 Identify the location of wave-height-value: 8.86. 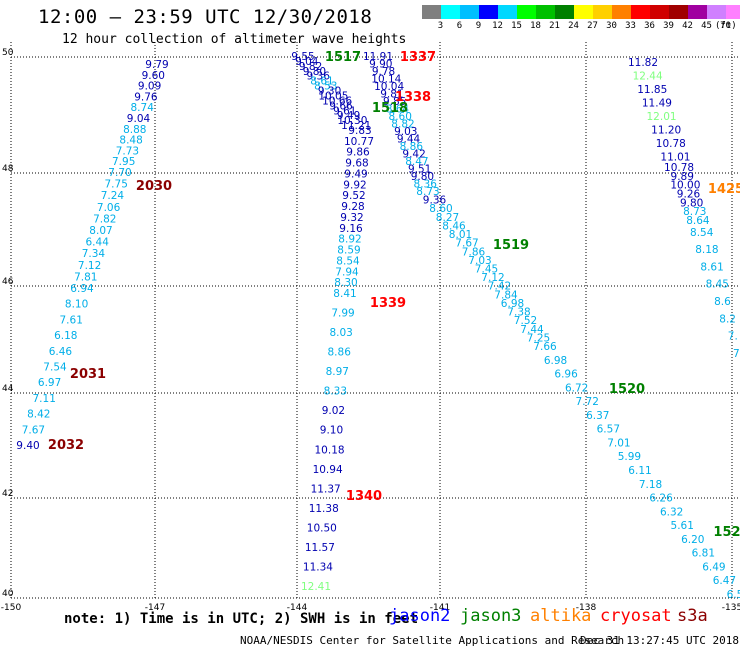
(340, 353).